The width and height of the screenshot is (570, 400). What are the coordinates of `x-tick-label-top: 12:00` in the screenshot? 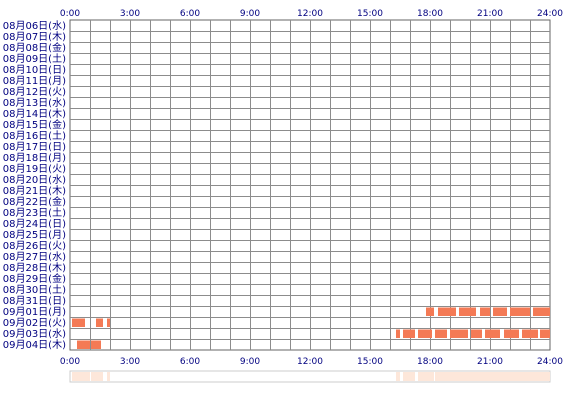 It's located at (310, 14).